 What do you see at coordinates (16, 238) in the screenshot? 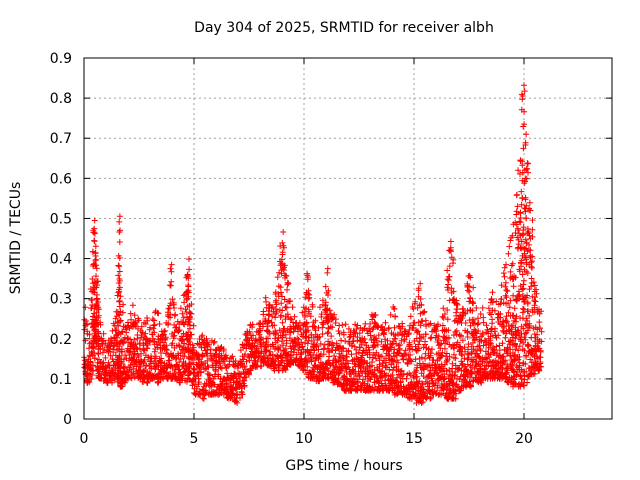
I see `y-axis-label: SRMTID / TECUs` at bounding box center [16, 238].